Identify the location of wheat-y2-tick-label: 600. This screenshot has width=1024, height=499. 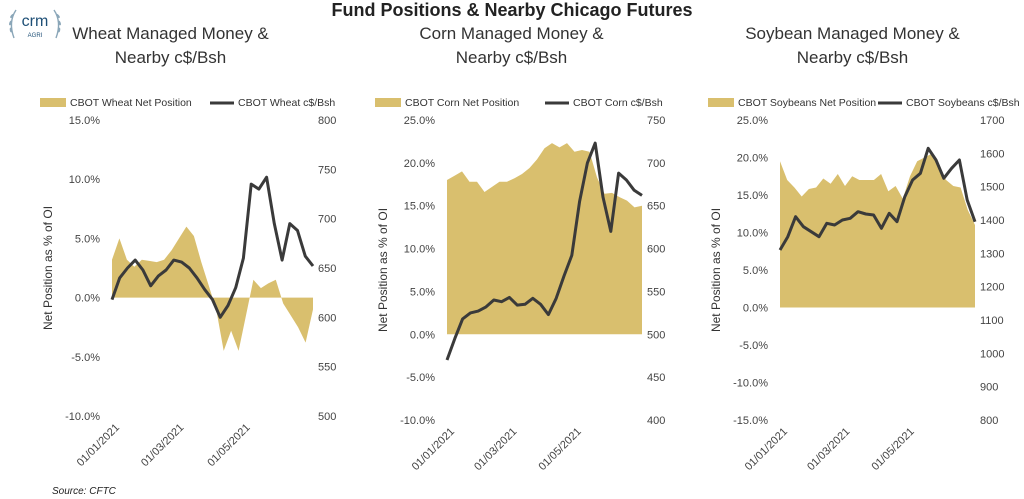
(327, 318).